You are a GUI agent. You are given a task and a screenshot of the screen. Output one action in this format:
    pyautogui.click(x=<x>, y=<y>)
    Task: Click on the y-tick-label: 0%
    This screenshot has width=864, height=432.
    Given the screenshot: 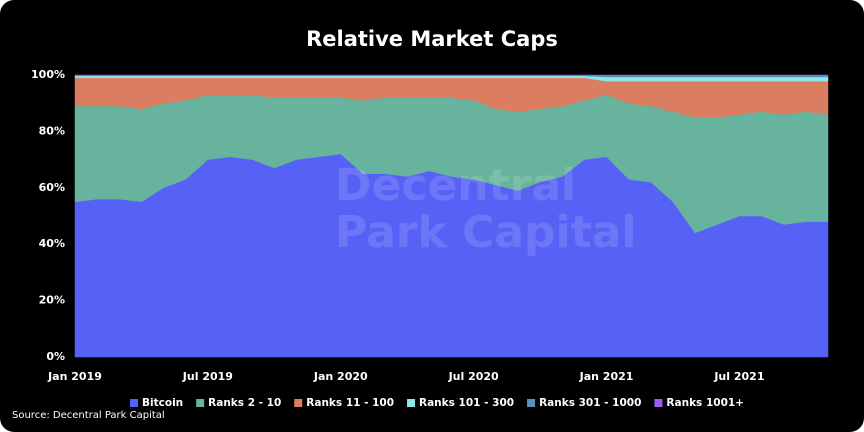 What is the action you would take?
    pyautogui.click(x=55, y=356)
    